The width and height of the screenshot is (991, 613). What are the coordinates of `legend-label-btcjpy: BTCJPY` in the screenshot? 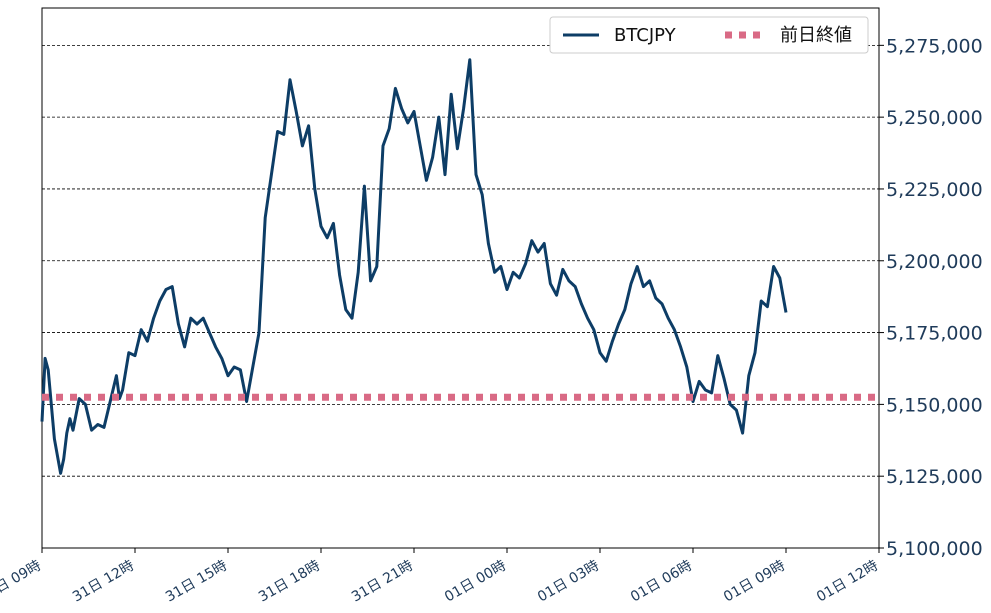 It's located at (645, 35).